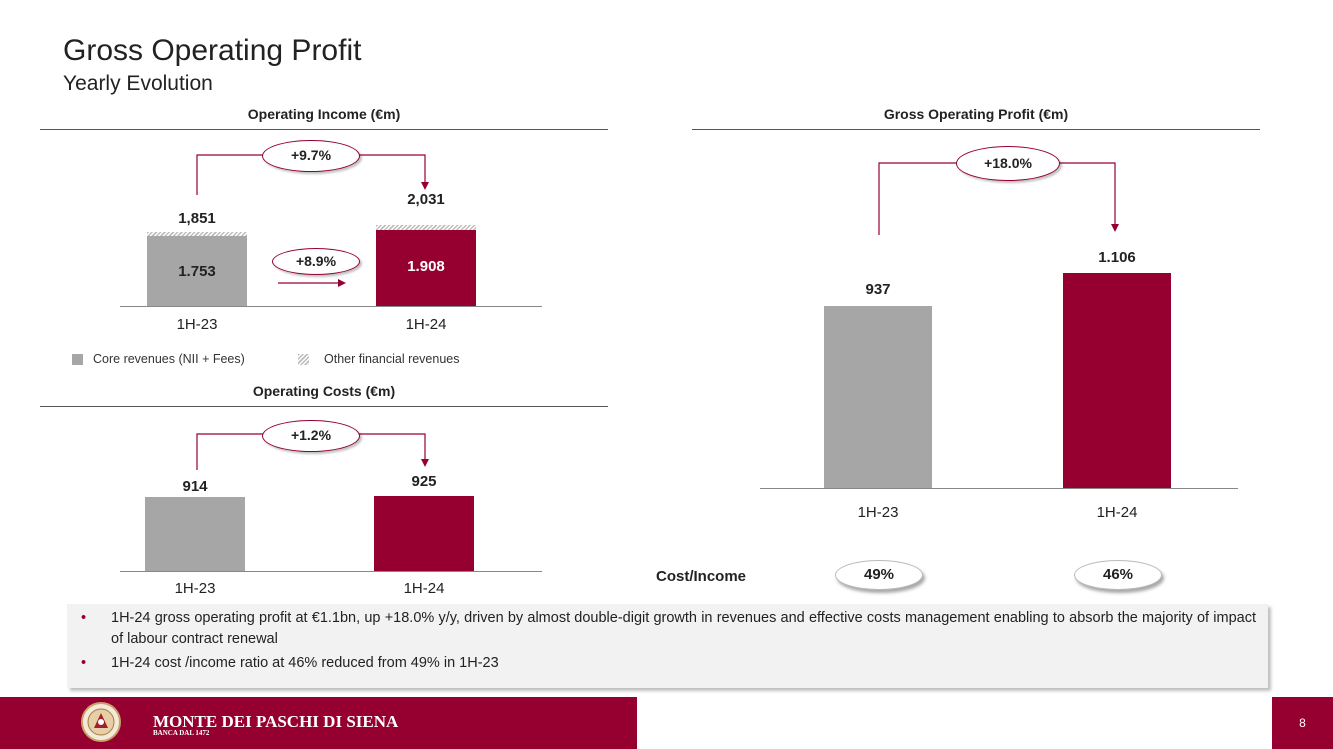 The height and width of the screenshot is (749, 1333). I want to click on page-number: 8, so click(1302, 723).